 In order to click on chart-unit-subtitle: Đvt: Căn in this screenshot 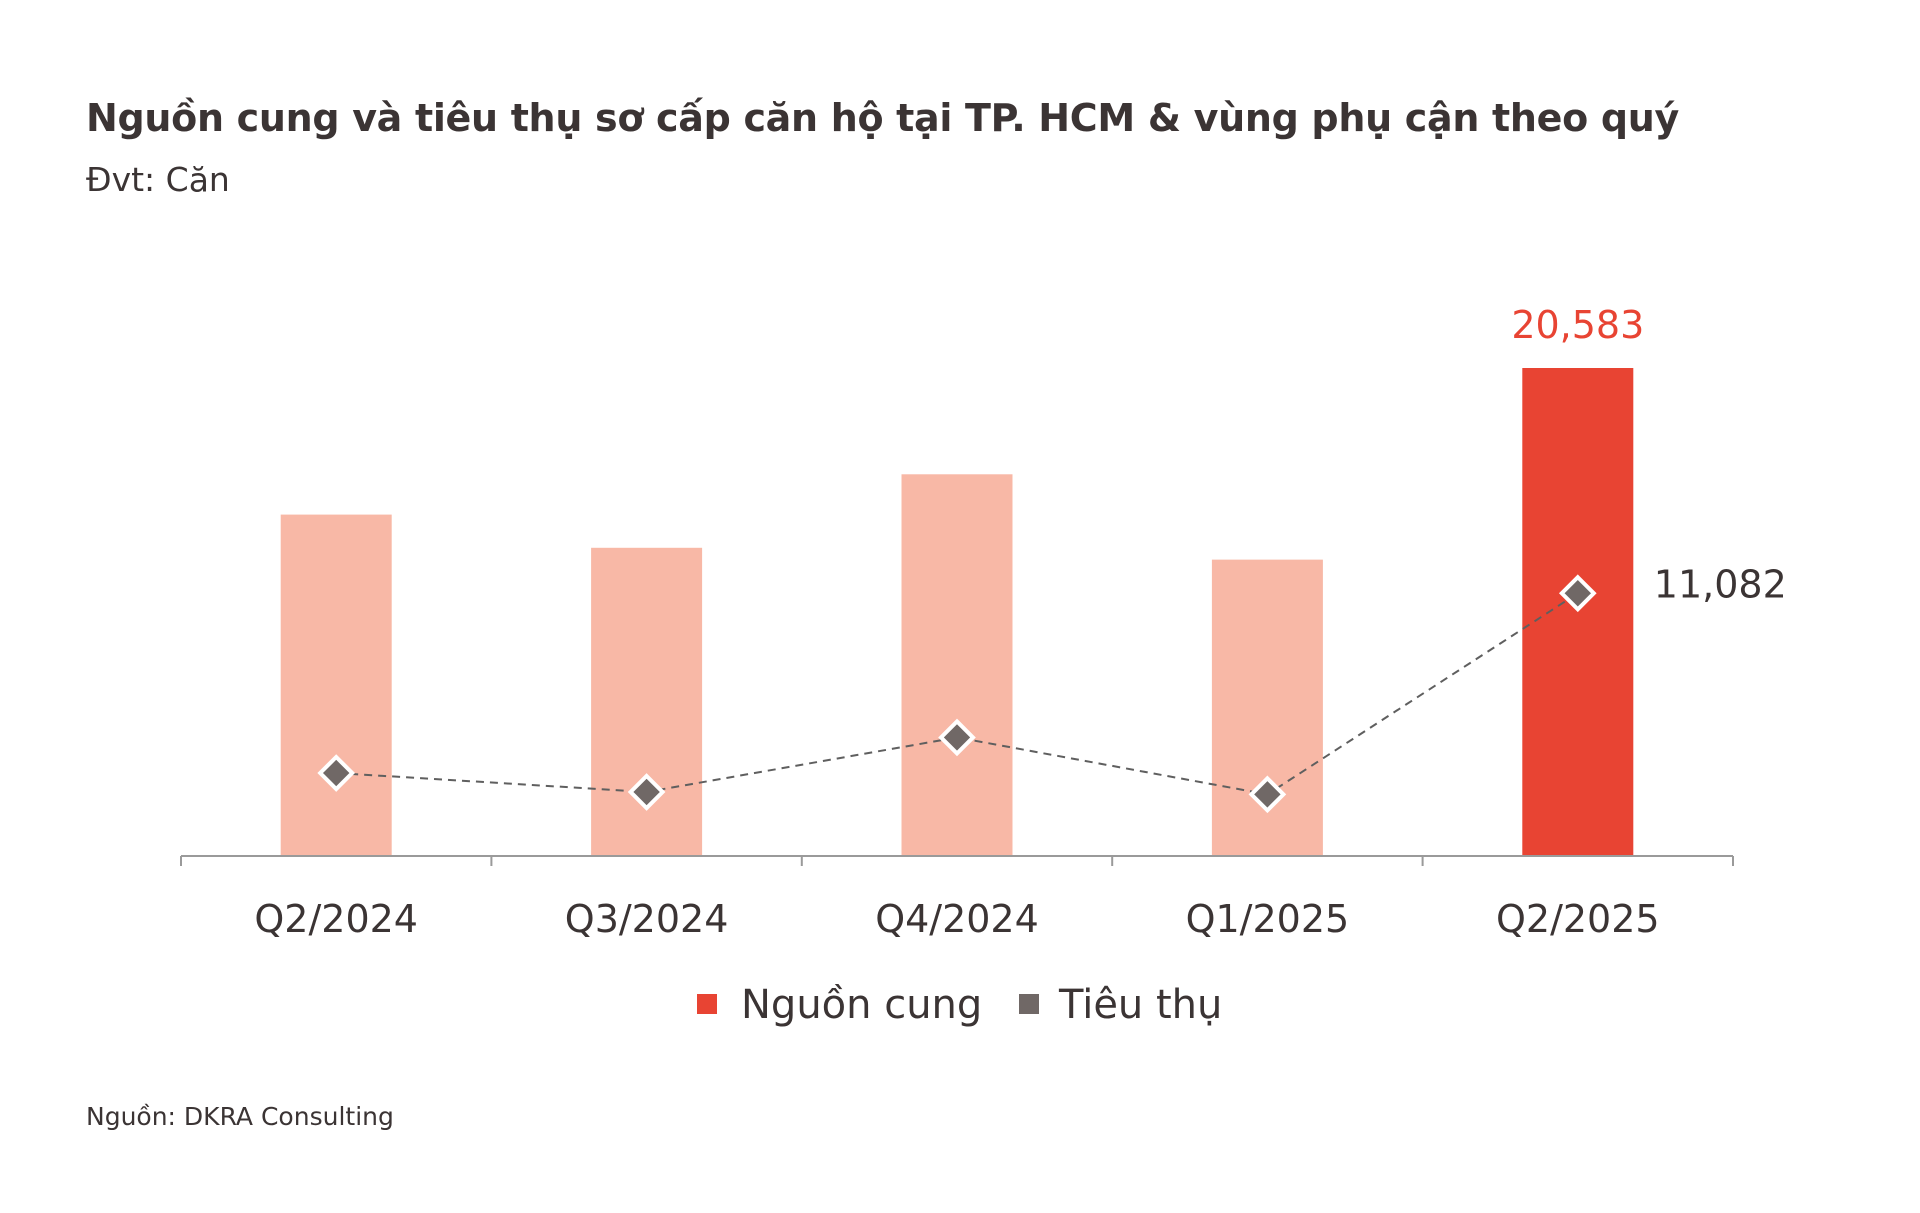, I will do `click(158, 179)`.